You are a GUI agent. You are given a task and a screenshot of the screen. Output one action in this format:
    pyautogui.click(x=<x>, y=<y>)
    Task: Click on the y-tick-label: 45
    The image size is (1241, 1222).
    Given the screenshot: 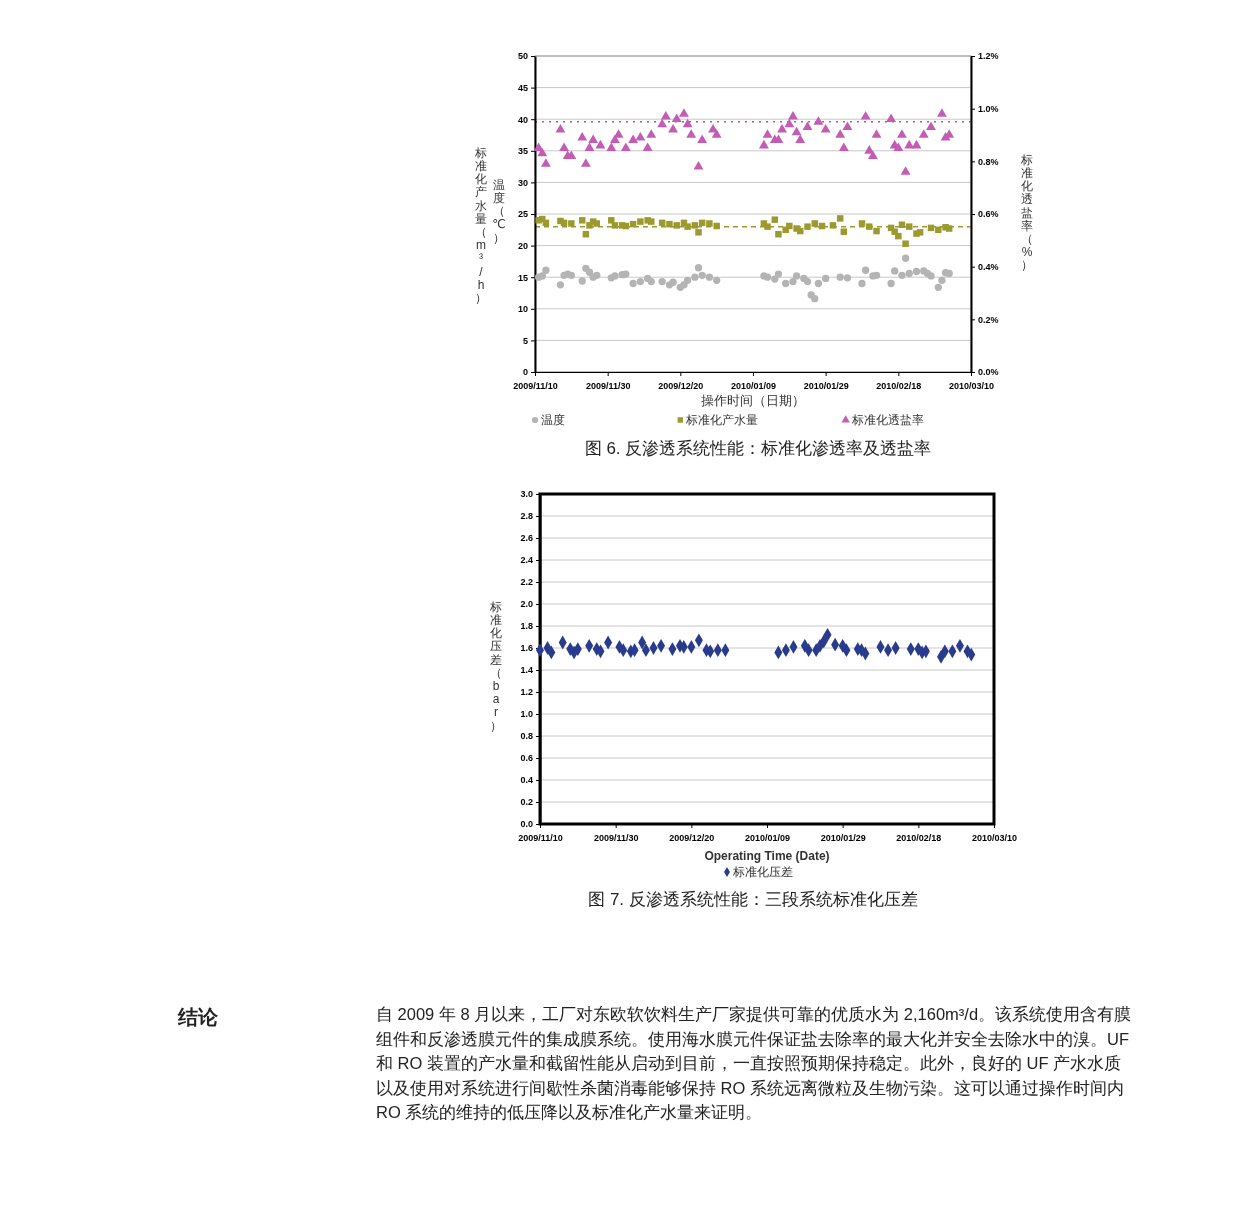 What is the action you would take?
    pyautogui.click(x=522, y=87)
    